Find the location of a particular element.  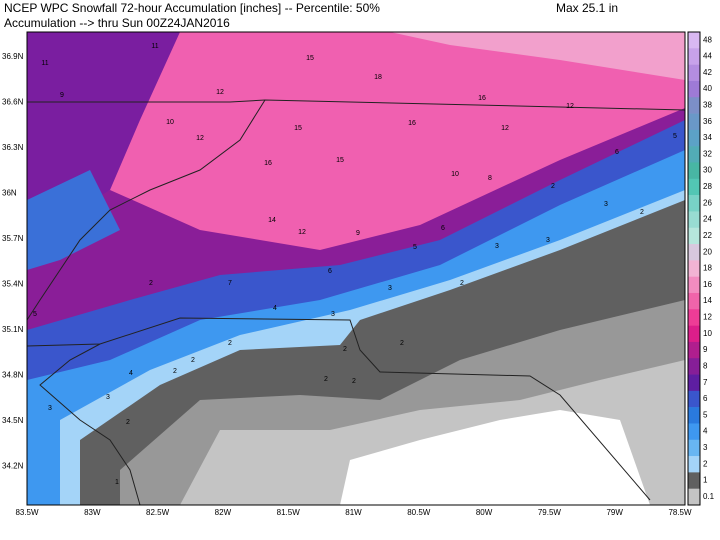

colorbar-label: 30 is located at coordinates (707, 170).